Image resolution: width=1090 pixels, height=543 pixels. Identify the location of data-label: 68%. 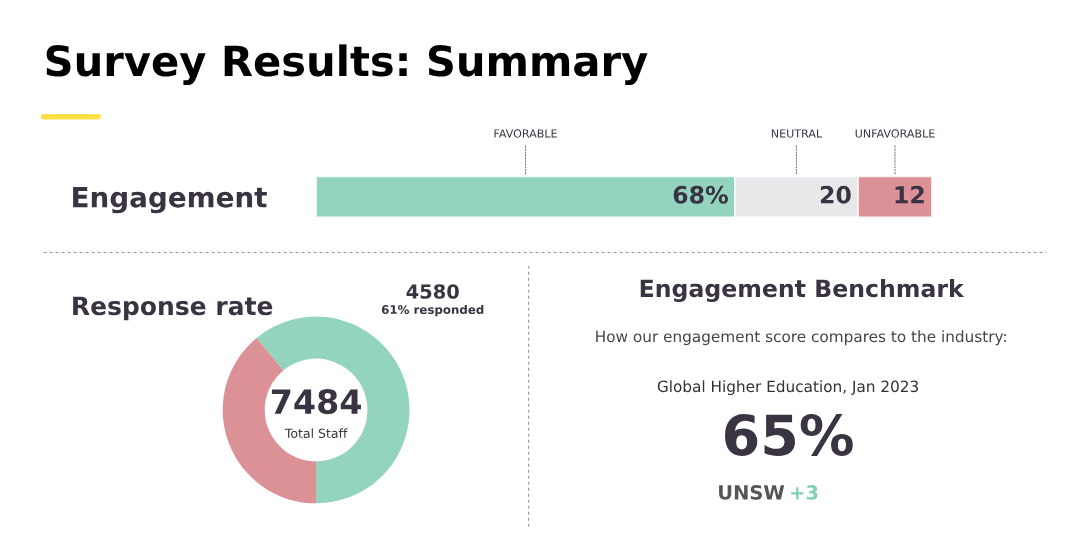
(700, 194).